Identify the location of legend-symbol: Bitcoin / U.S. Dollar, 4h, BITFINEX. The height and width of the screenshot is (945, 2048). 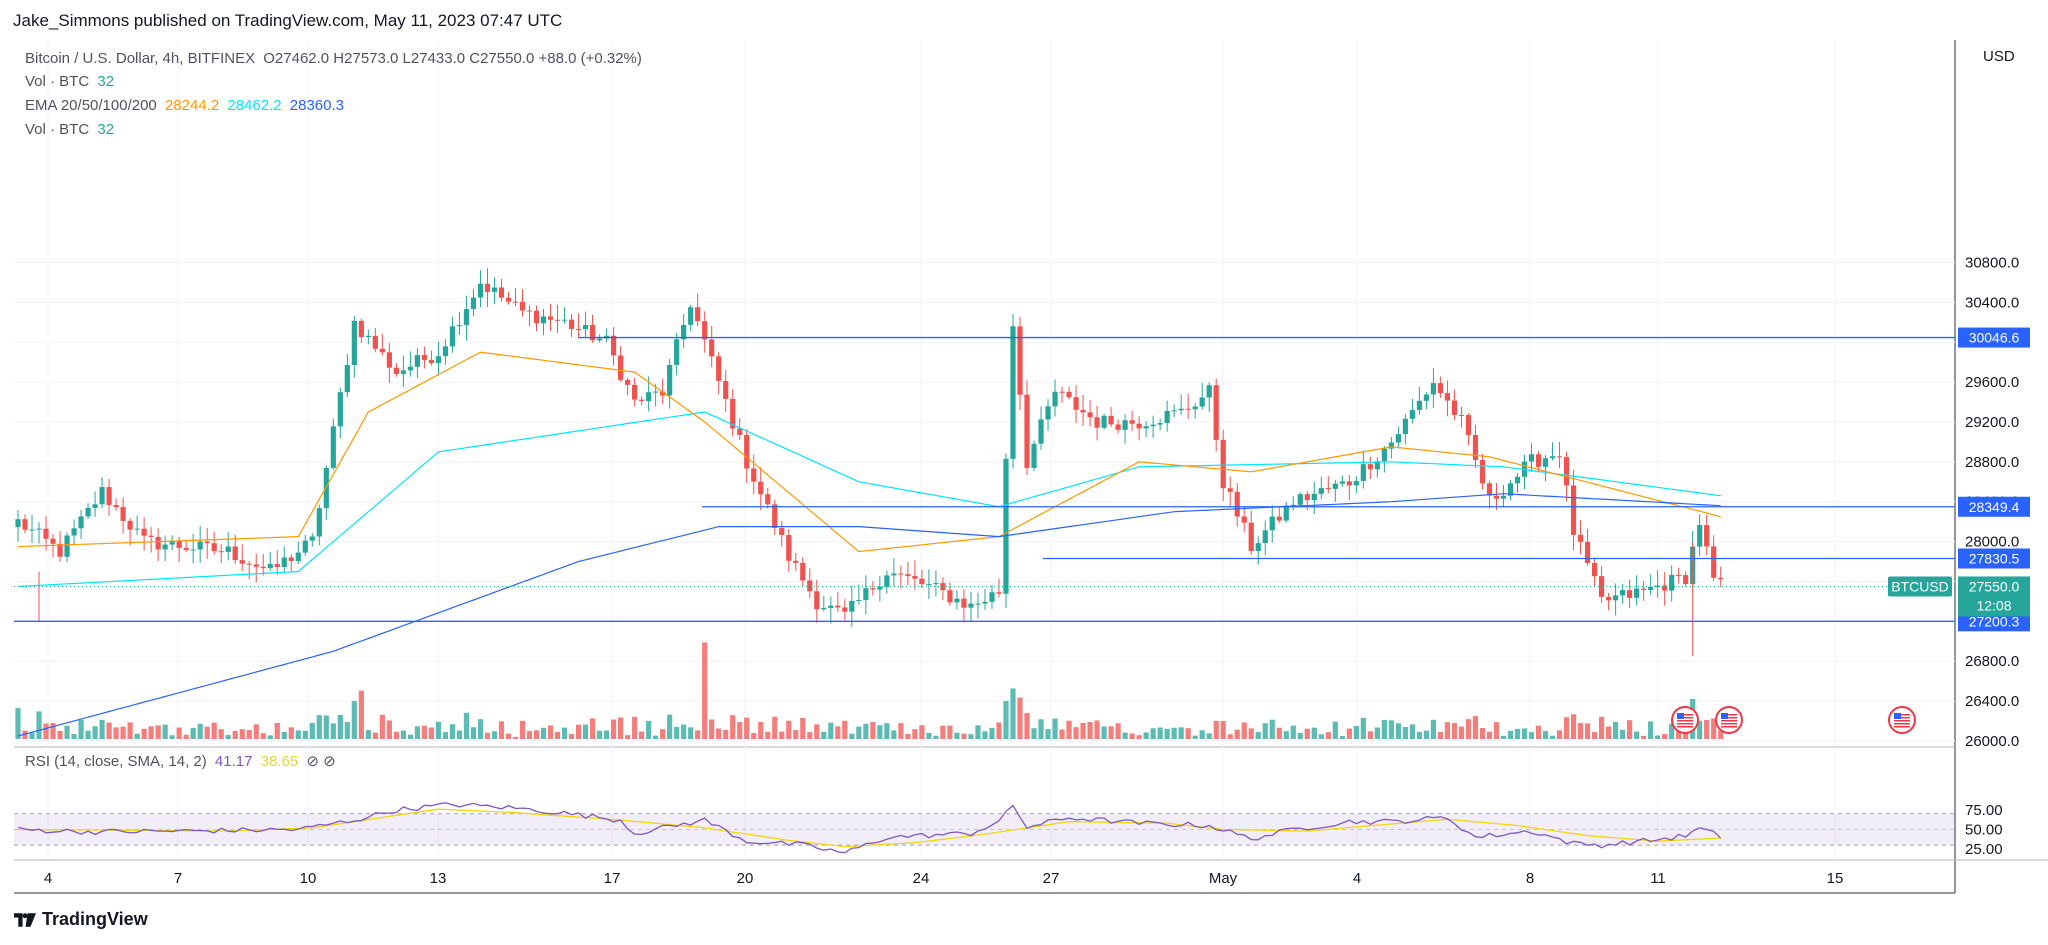
(140, 58).